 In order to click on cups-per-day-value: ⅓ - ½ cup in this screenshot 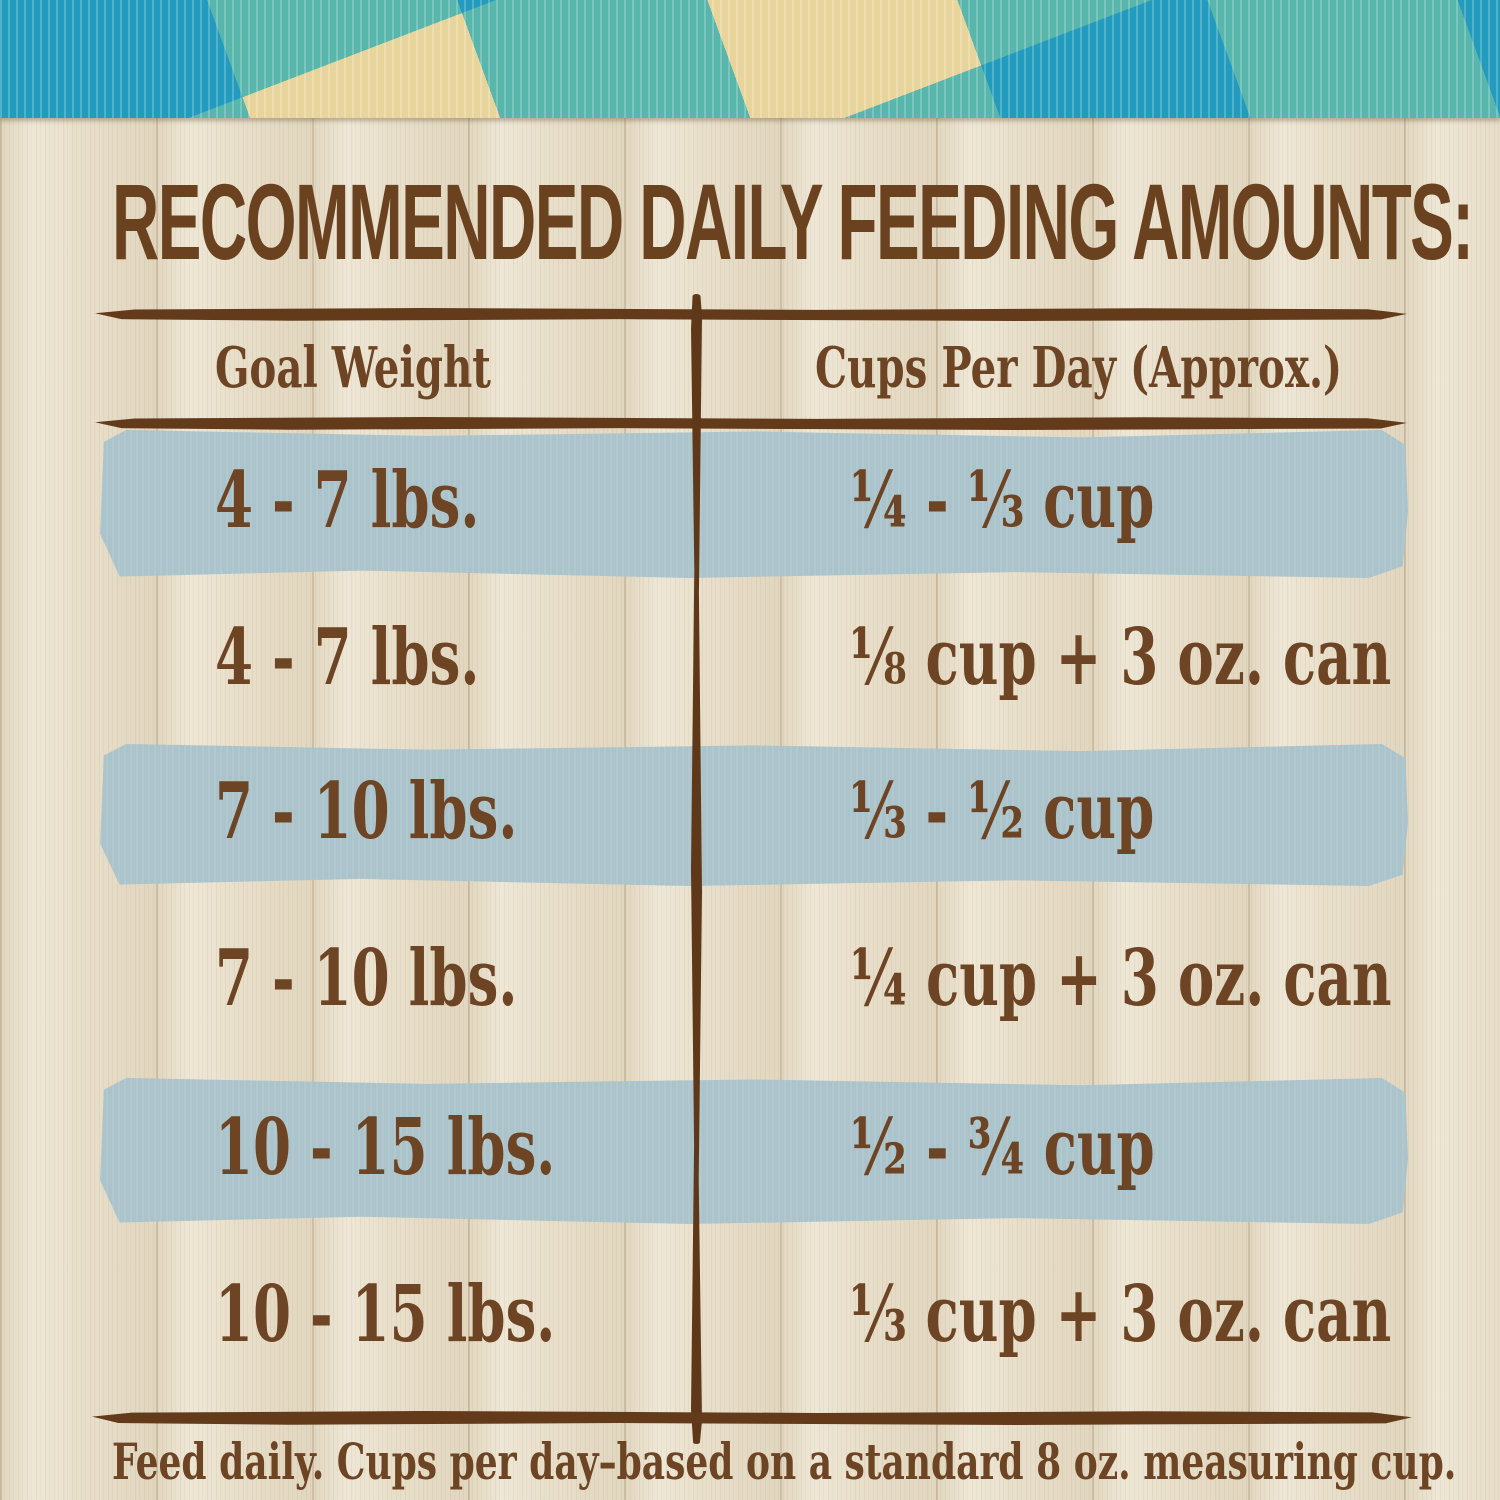, I will do `click(1002, 811)`.